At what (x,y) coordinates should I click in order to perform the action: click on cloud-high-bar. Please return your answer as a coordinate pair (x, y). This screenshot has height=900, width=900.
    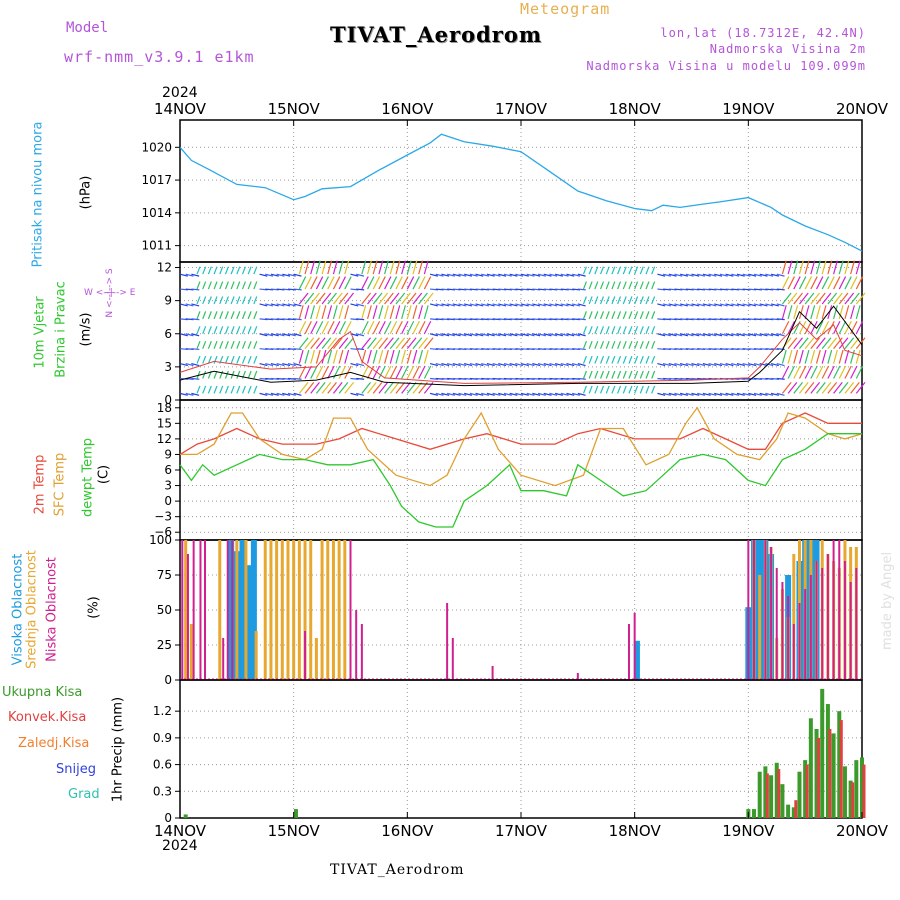
    Looking at the image, I should click on (253, 610).